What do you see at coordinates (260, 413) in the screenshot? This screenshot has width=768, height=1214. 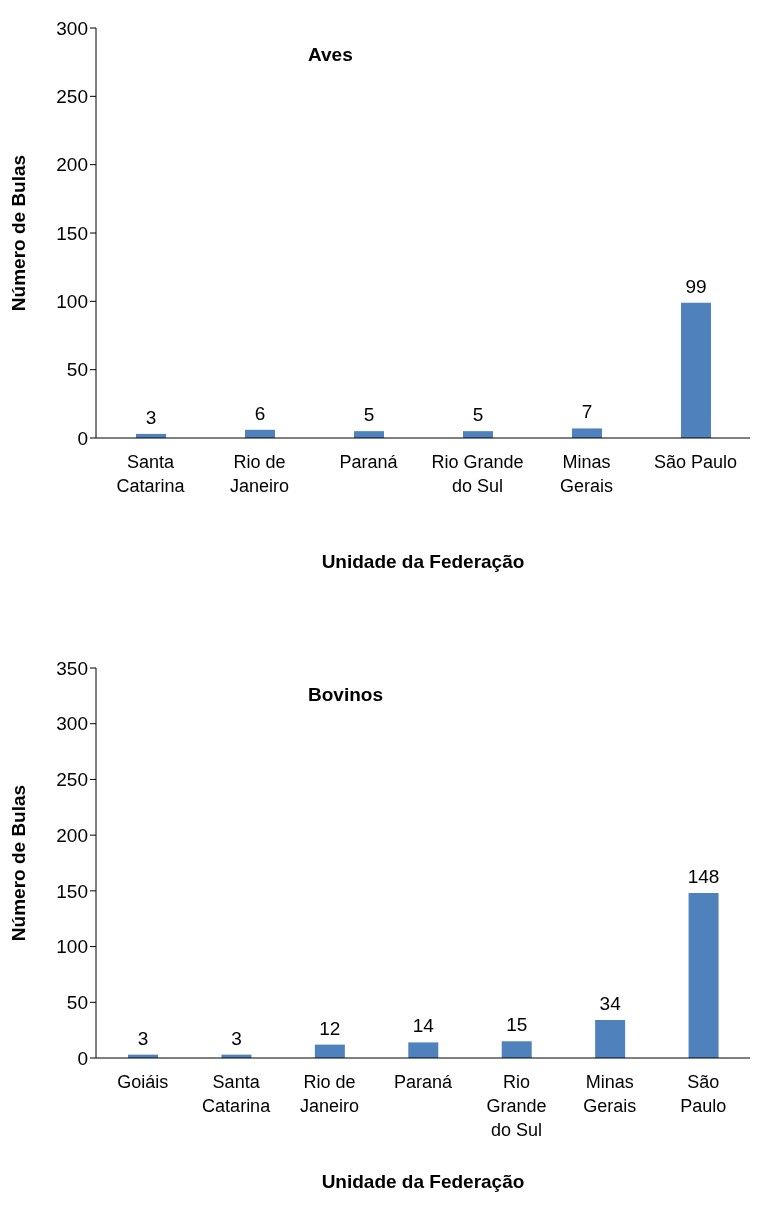 I see `data-label: 6` at bounding box center [260, 413].